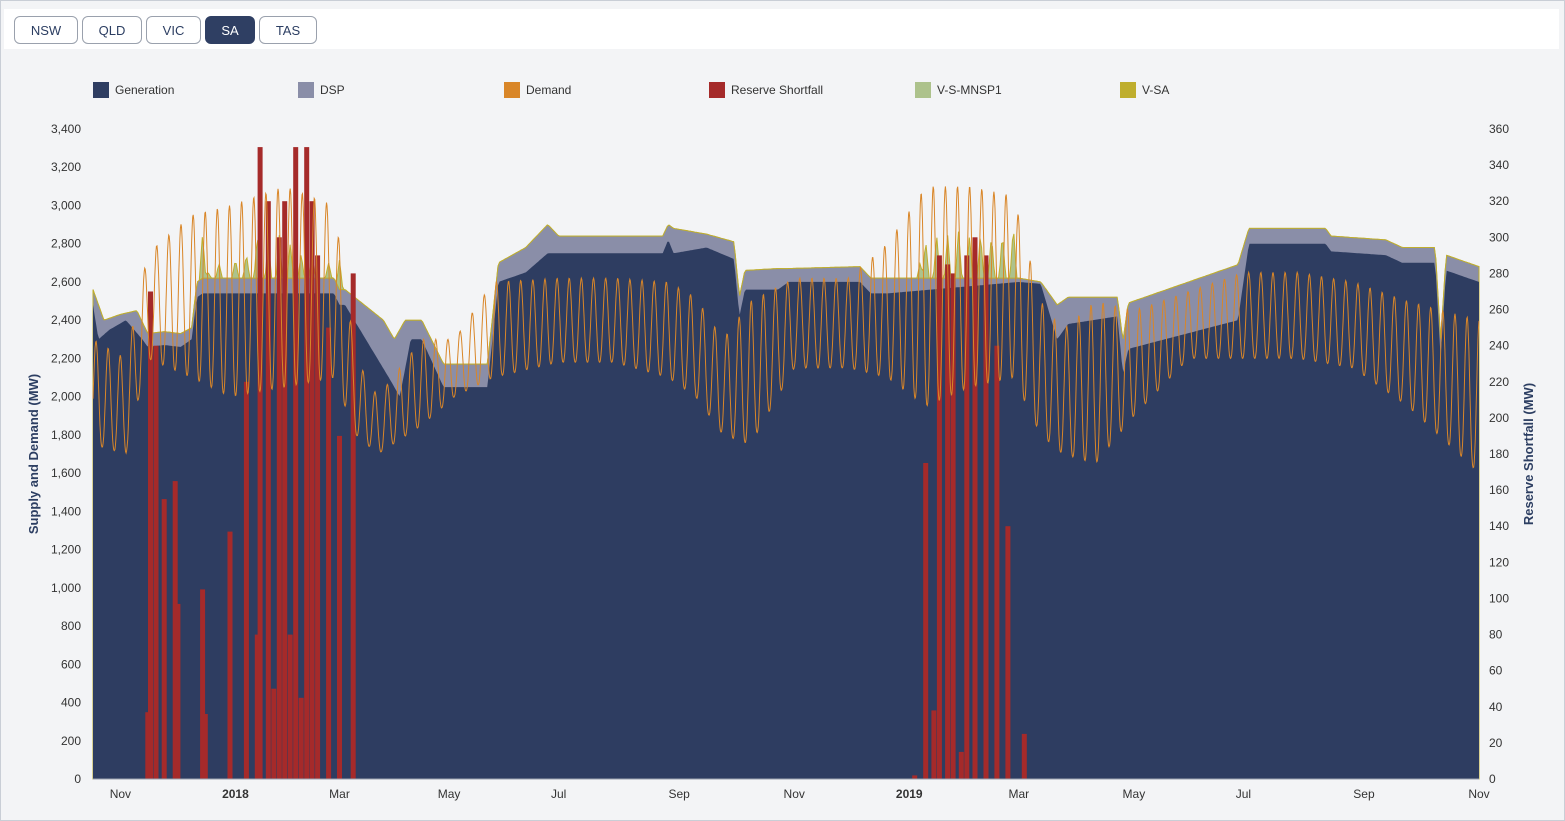  I want to click on y-right-tick-label: 260, so click(1499, 310).